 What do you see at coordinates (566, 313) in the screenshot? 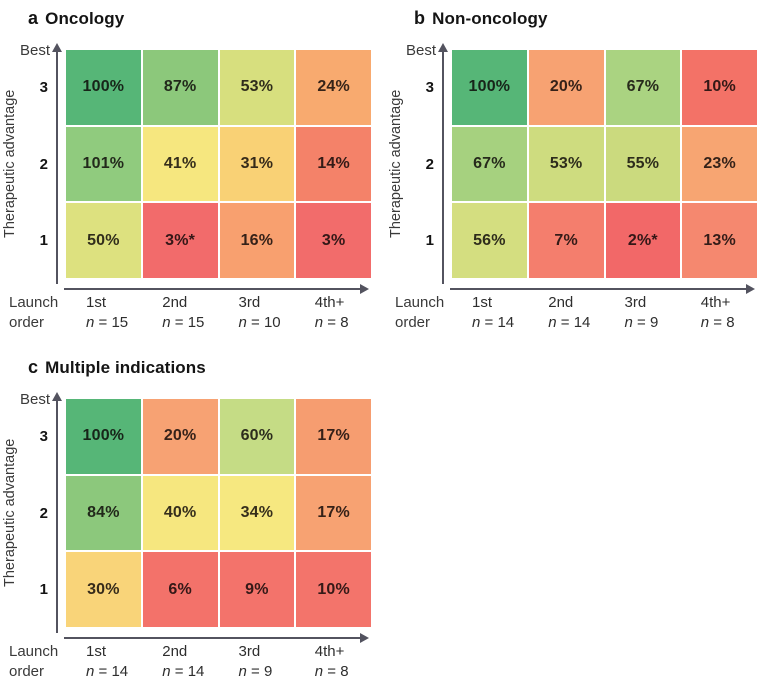
I see `x-tick: 2nd n = 14` at bounding box center [566, 313].